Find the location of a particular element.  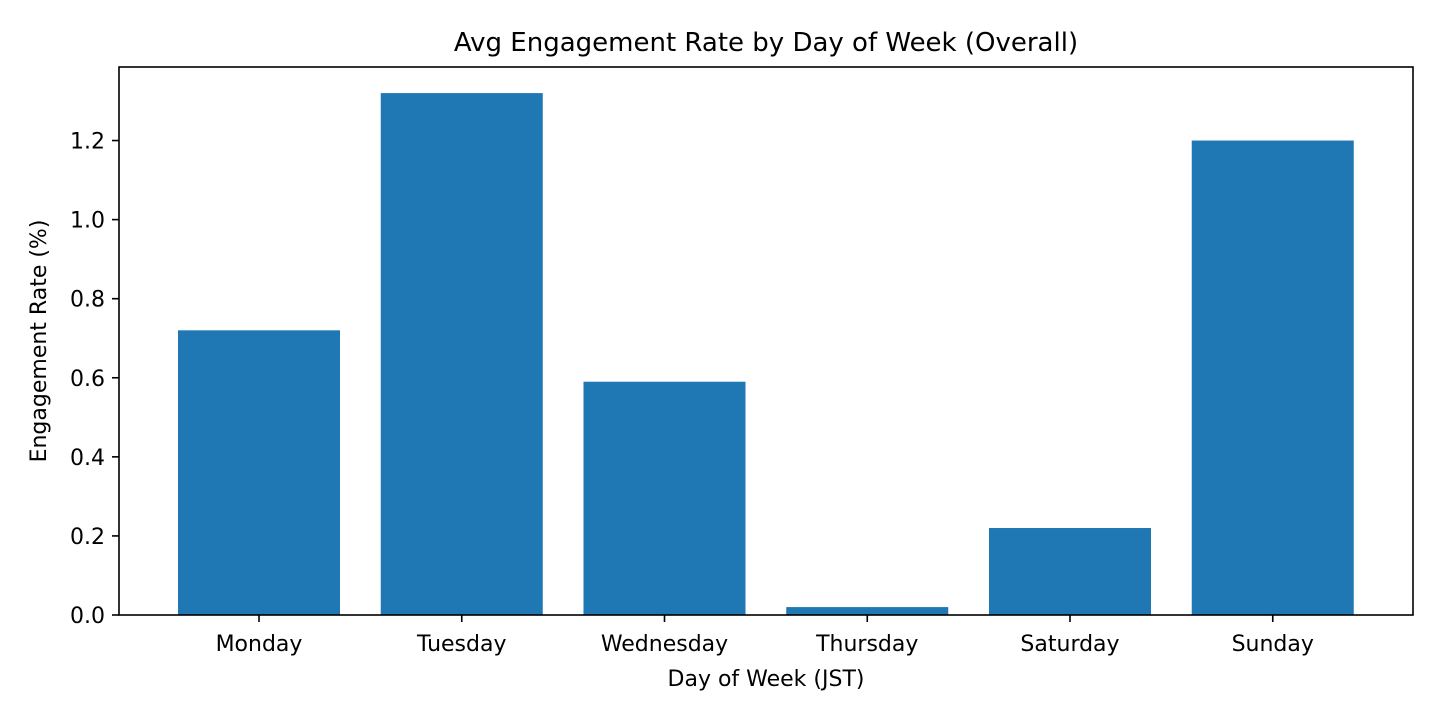

bar-sunday is located at coordinates (1272, 378).